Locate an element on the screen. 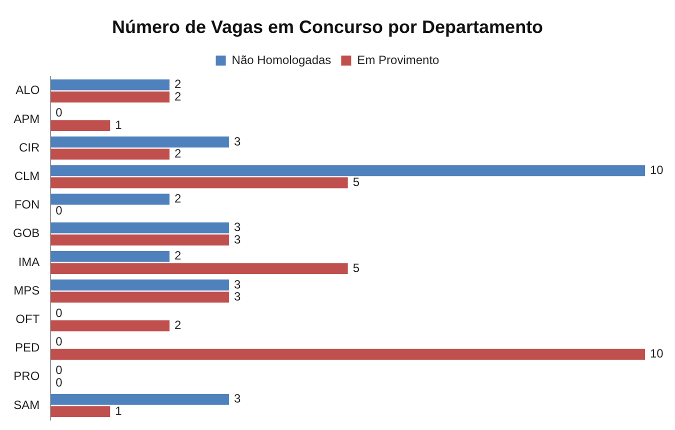 This screenshot has width=675, height=430. y-tick-label: ALO is located at coordinates (28, 90).